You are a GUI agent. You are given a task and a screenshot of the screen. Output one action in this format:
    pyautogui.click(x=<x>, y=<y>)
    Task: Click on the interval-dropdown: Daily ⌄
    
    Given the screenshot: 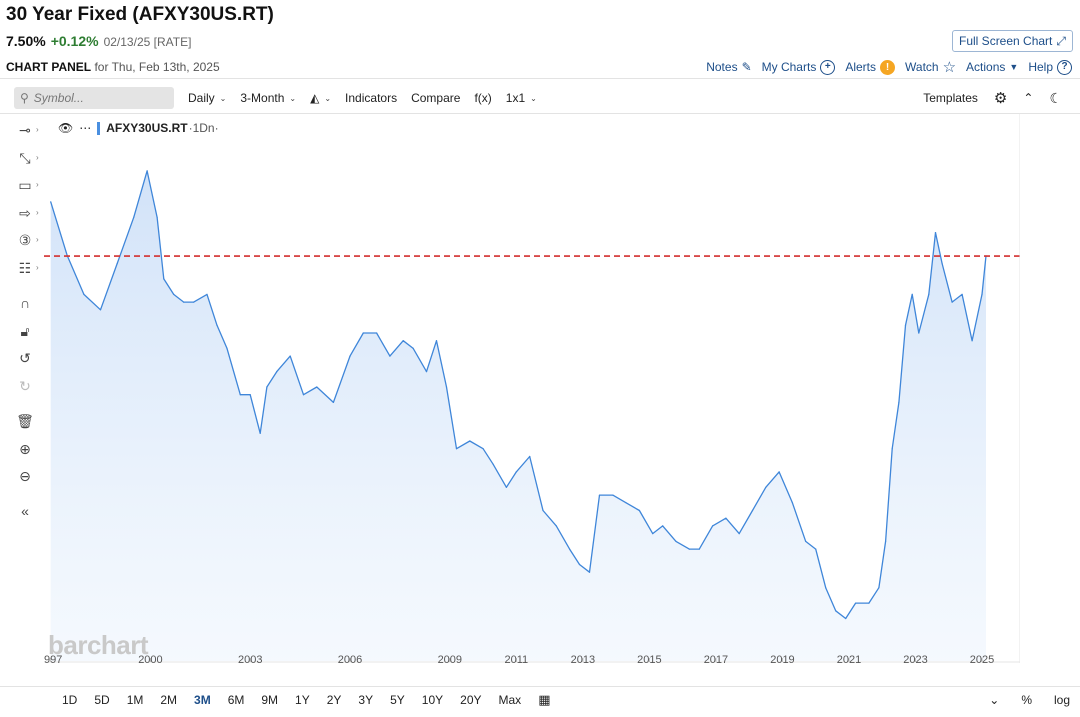 What is the action you would take?
    pyautogui.click(x=207, y=98)
    